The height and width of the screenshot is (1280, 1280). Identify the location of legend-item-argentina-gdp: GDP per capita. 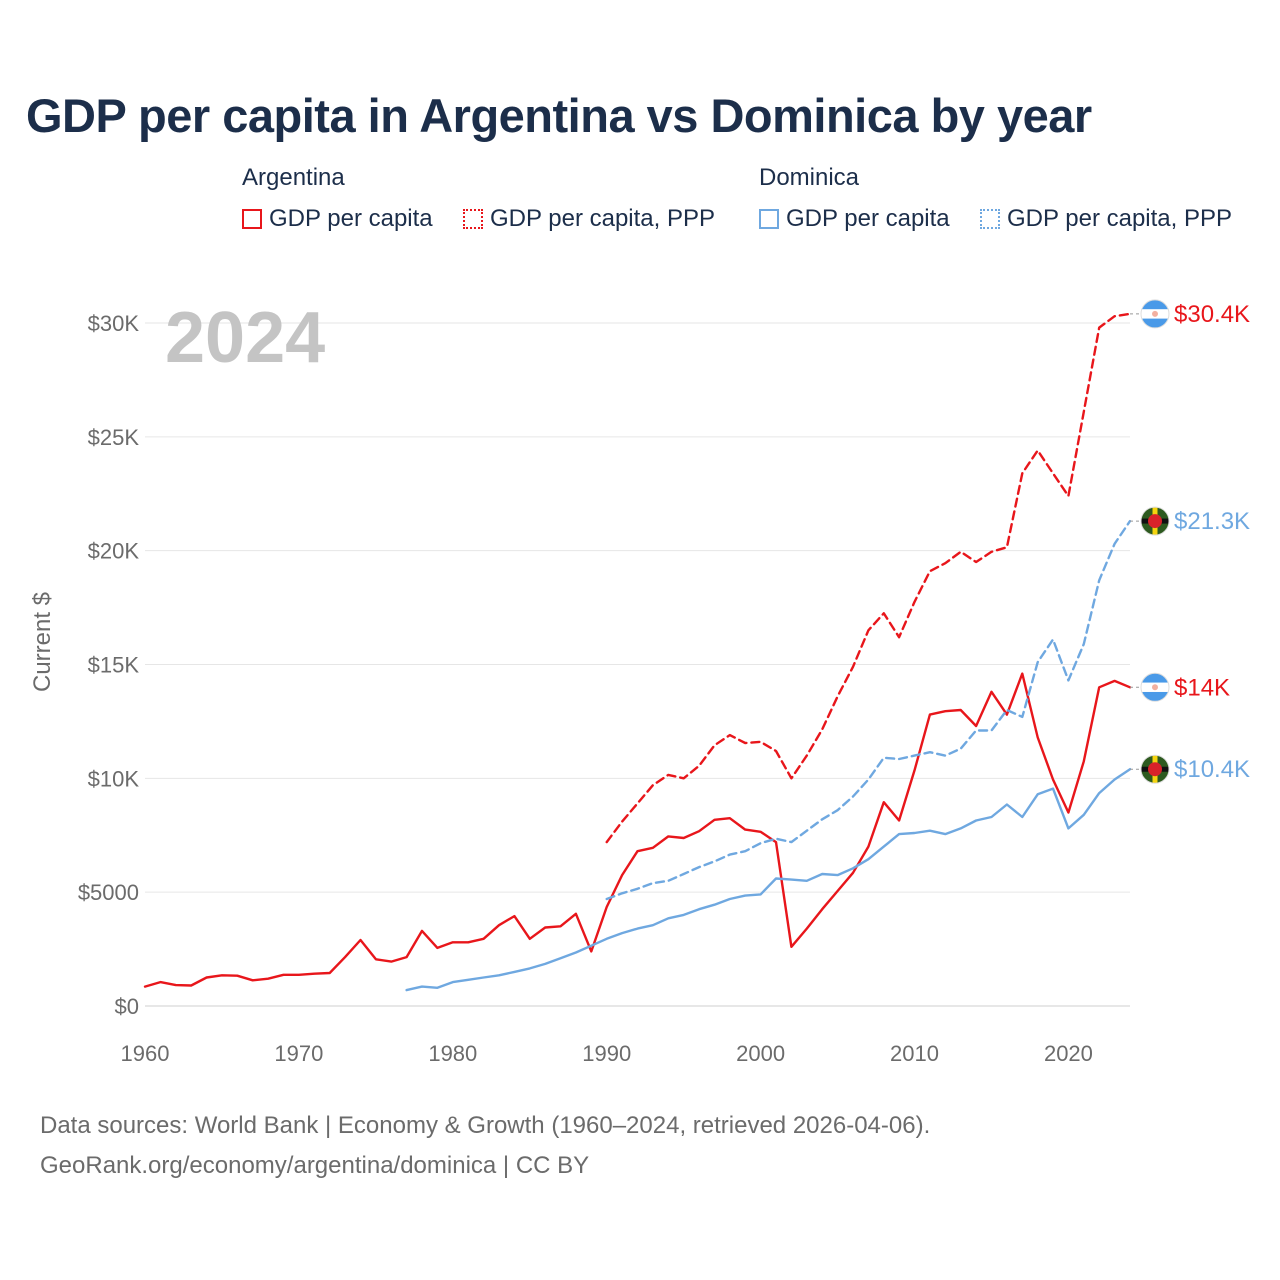
(337, 219).